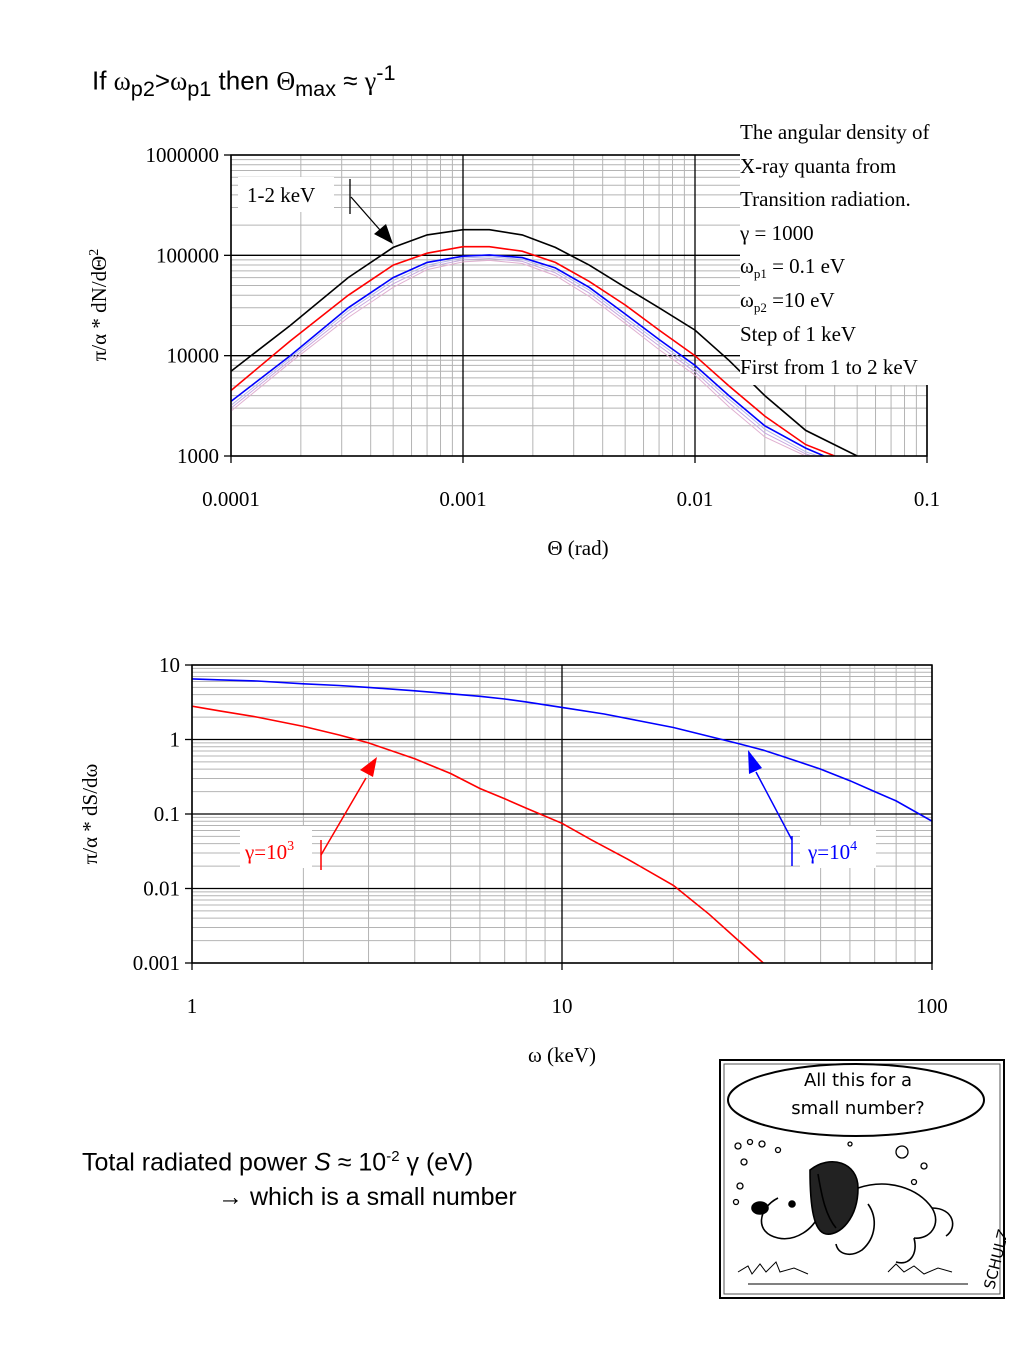 This screenshot has height=1365, width=1024. I want to click on grass-lines, so click(852, 1273).